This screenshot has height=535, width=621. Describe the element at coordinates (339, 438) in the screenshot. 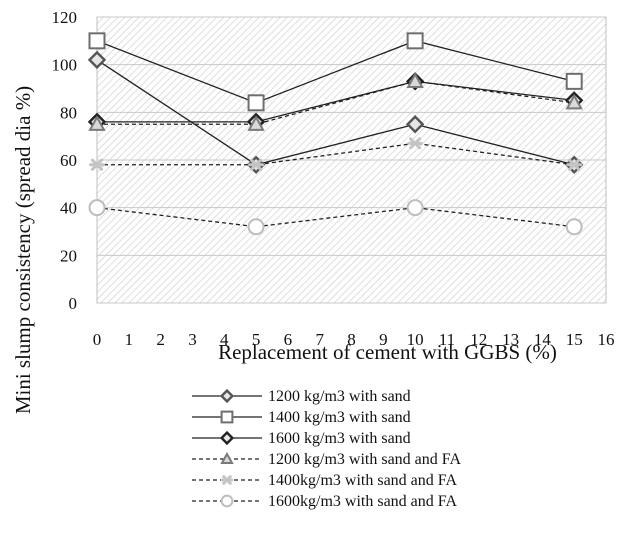

I see `legend-label: 1600 kg/m3 with sand` at that location.